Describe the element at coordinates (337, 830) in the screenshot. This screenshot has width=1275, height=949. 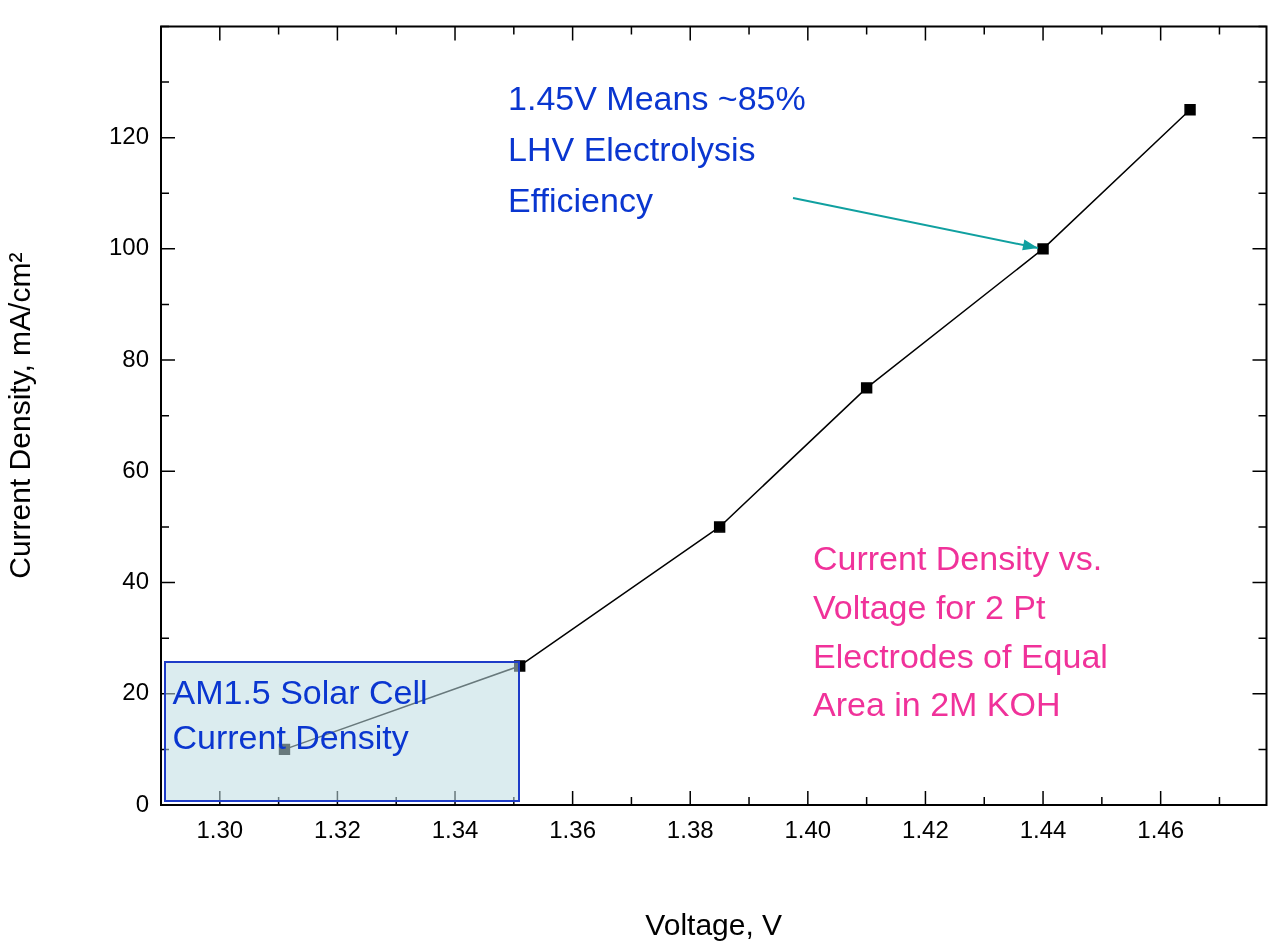
I see `x-tick-label: 1.32` at that location.